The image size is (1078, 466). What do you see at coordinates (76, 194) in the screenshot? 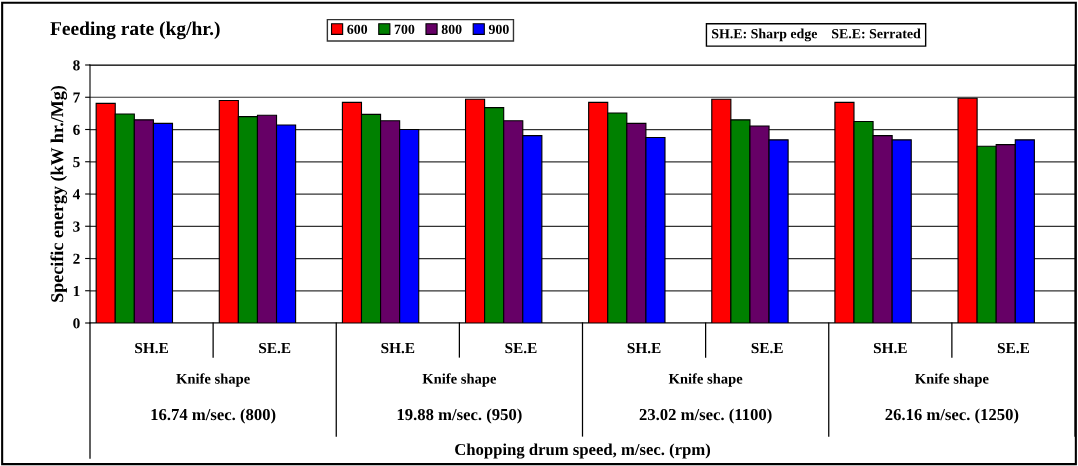
I see `y-tick-label: 4` at bounding box center [76, 194].